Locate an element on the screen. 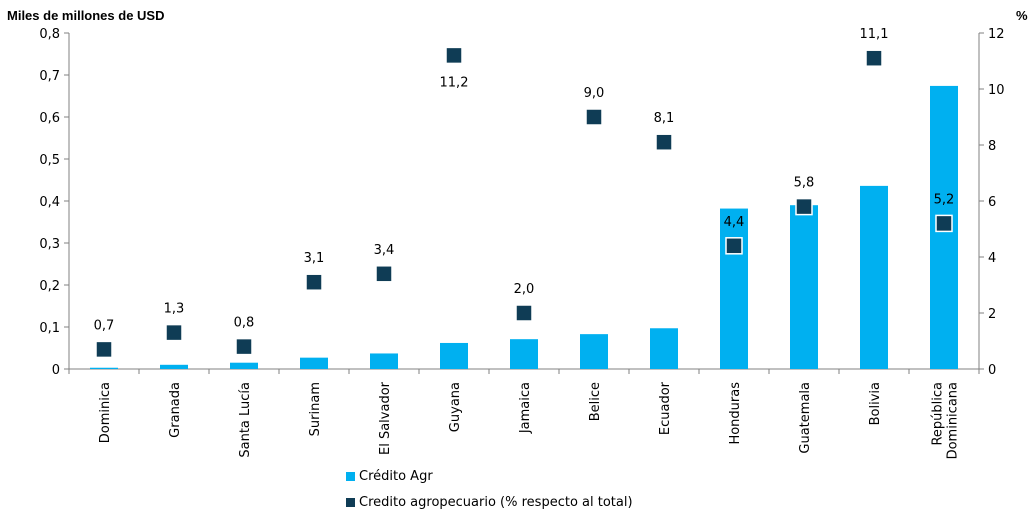 The height and width of the screenshot is (520, 1033). y-left-tick-label: 0,7 is located at coordinates (49, 76).